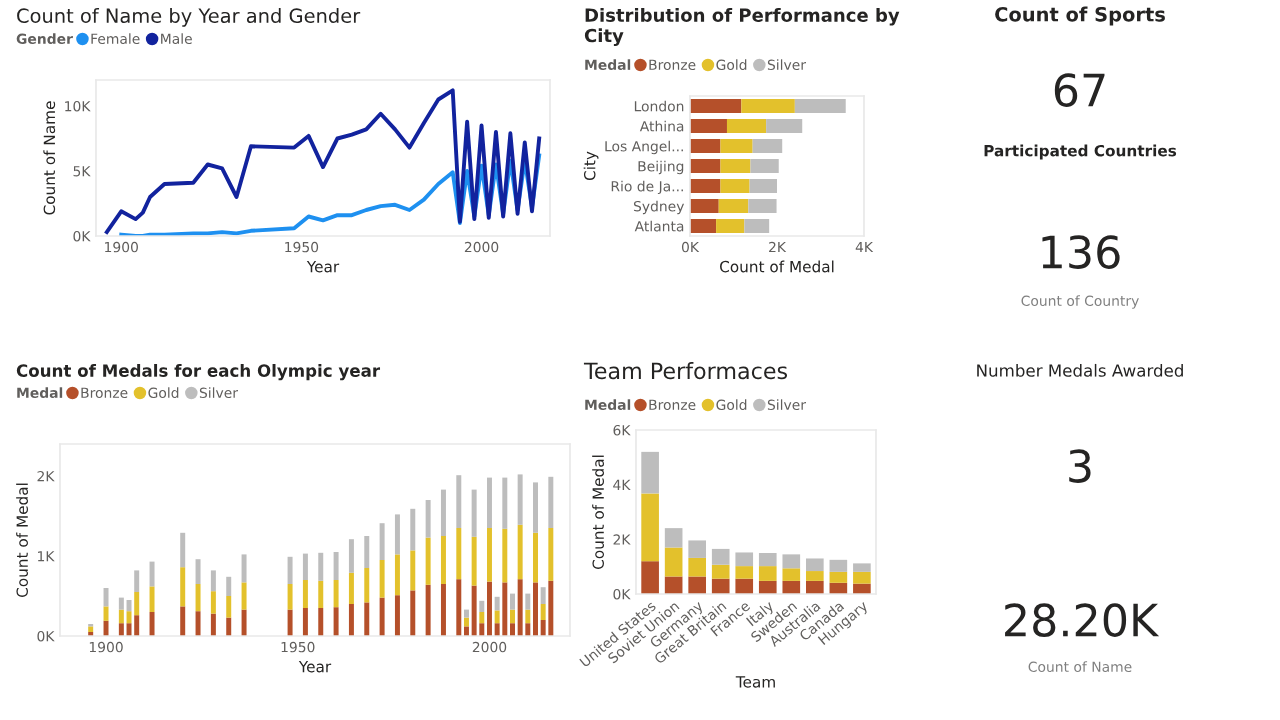 This screenshot has width=1280, height=720. Describe the element at coordinates (1079, 90) in the screenshot. I see `text: 67` at that location.